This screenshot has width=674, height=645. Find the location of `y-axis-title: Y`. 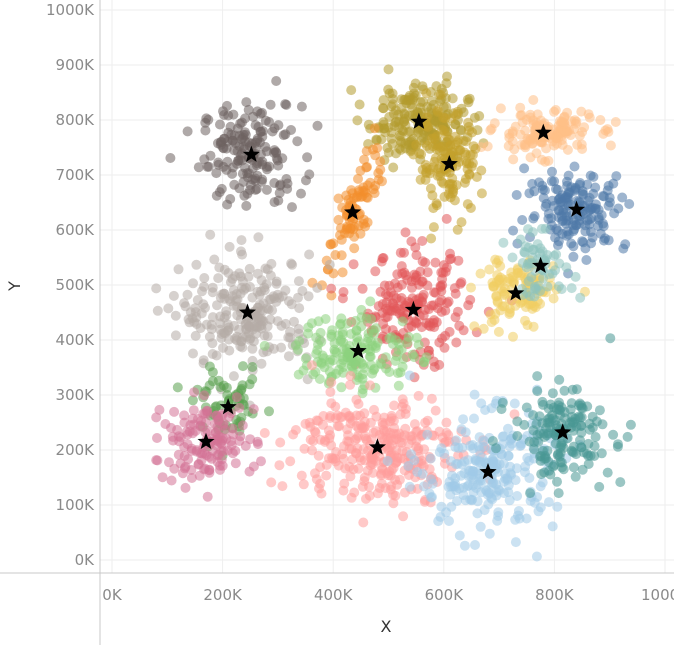

y-axis-title: Y is located at coordinates (14, 286).